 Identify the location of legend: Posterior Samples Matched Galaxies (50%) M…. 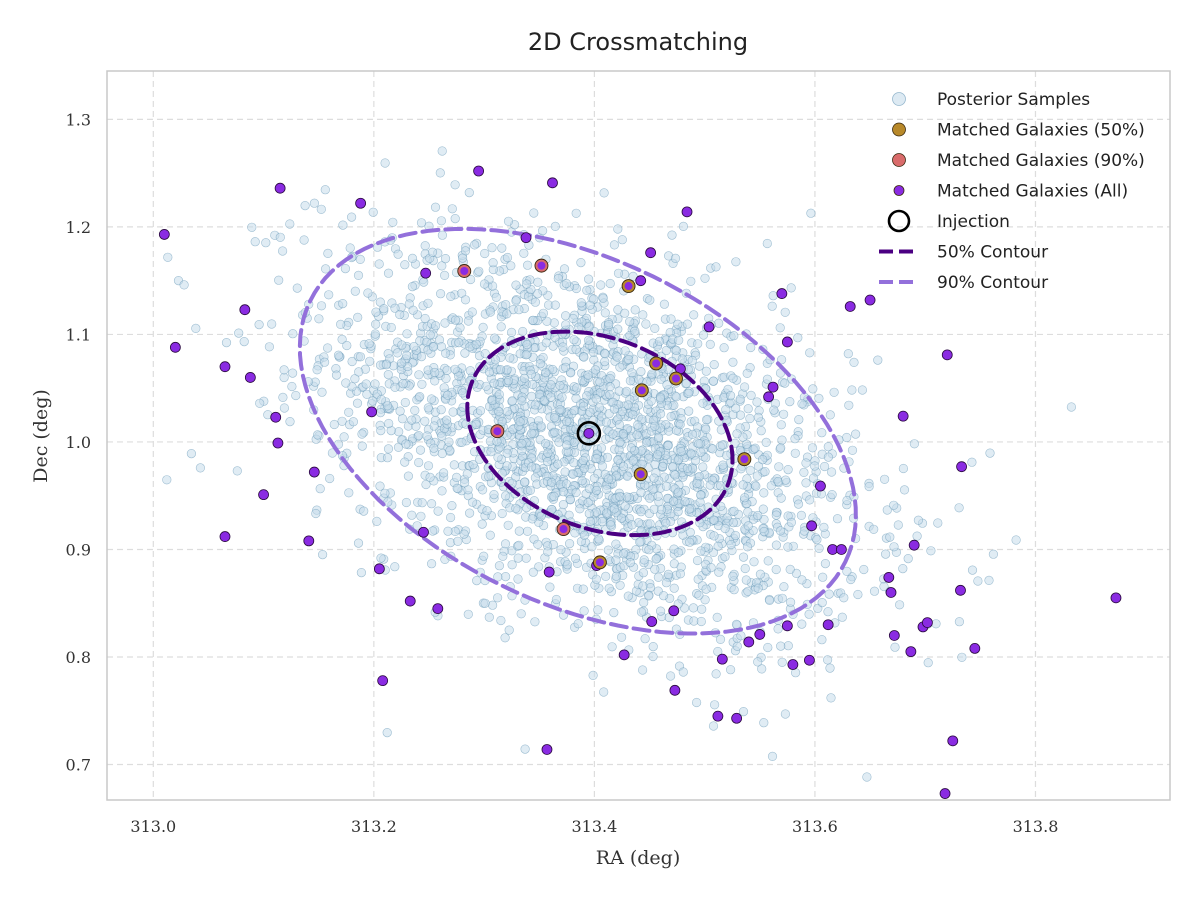
(1012, 191).